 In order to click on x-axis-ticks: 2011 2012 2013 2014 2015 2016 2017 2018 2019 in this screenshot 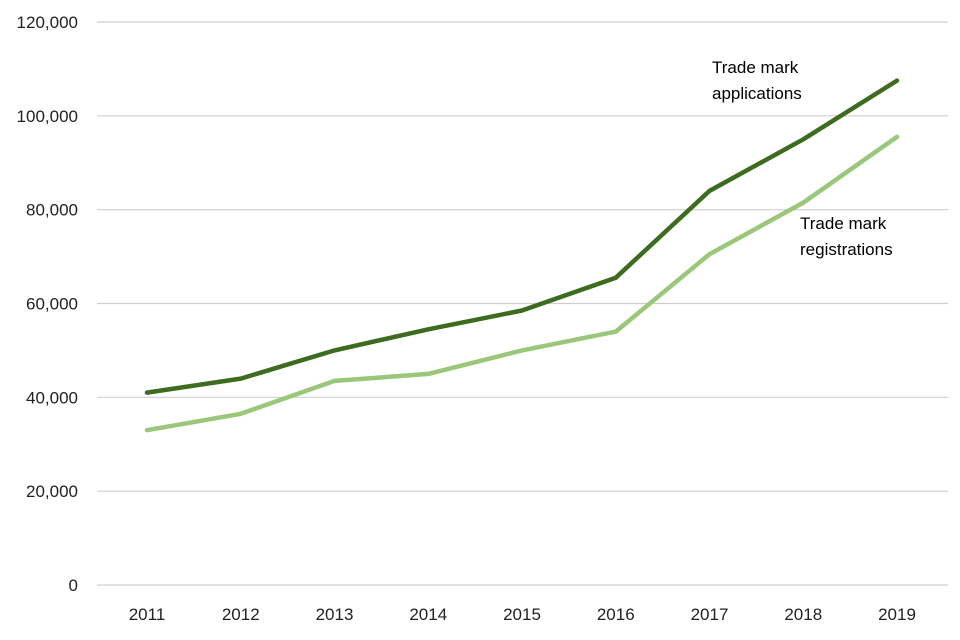, I will do `click(522, 614)`.